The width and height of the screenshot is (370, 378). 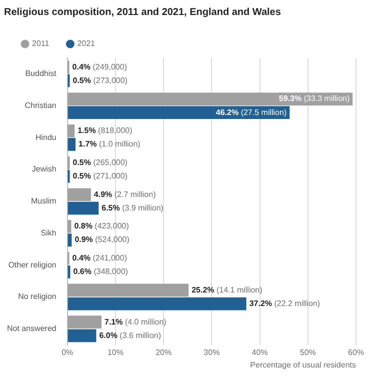 I want to click on data-label: 0.8% (423,000), so click(x=102, y=226).